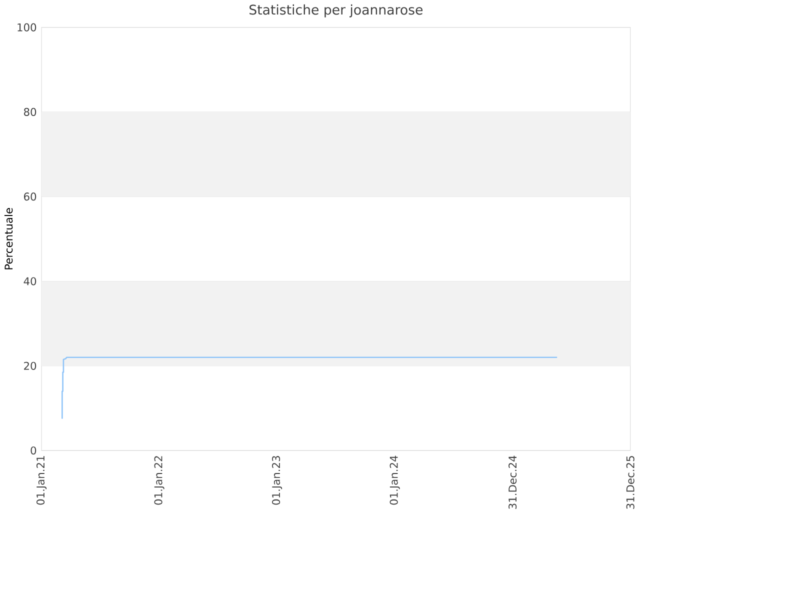  I want to click on y-tick-label: 0, so click(33, 450).